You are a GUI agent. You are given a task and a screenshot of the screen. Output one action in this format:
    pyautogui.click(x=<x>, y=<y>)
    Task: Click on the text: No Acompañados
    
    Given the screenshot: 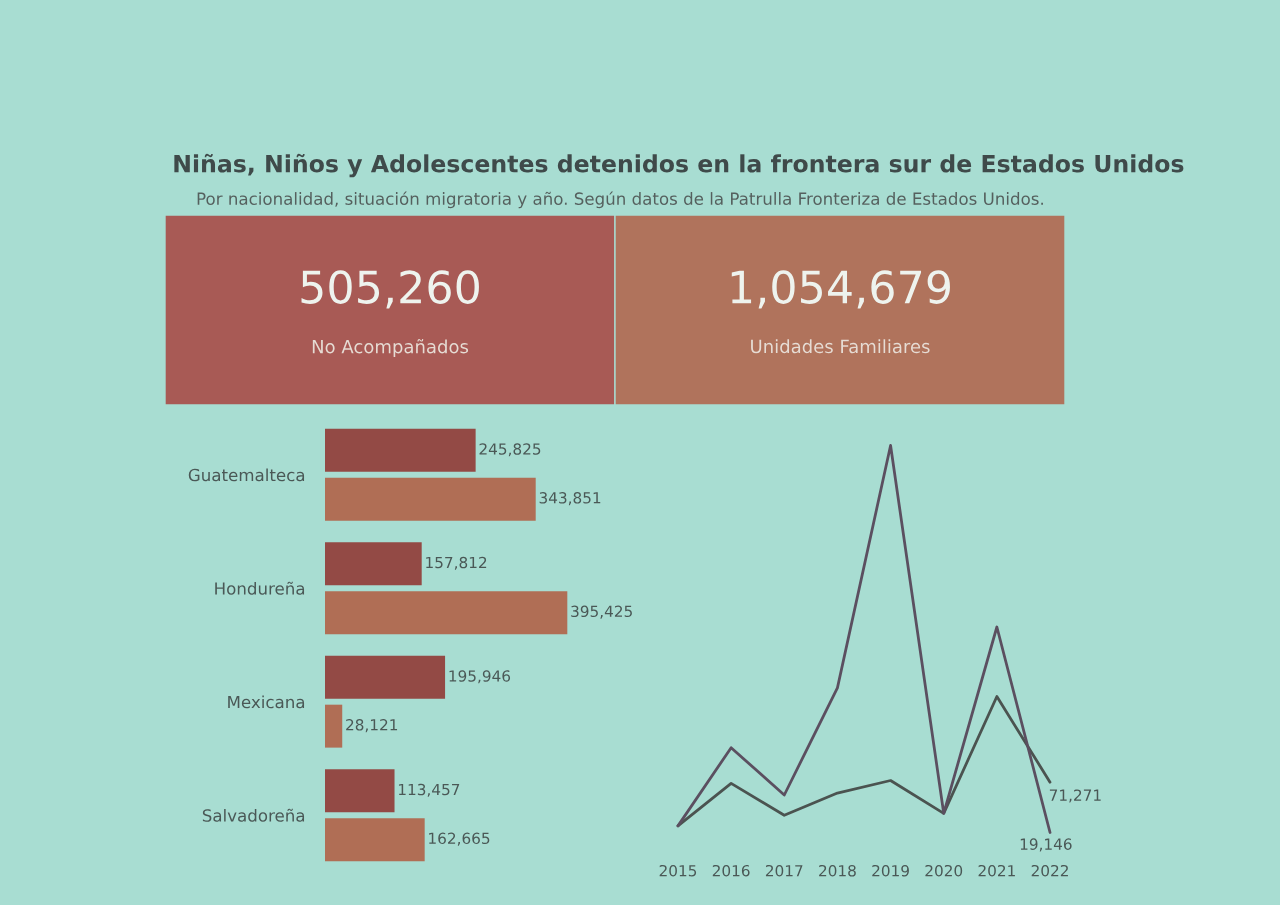 What is the action you would take?
    pyautogui.click(x=390, y=348)
    